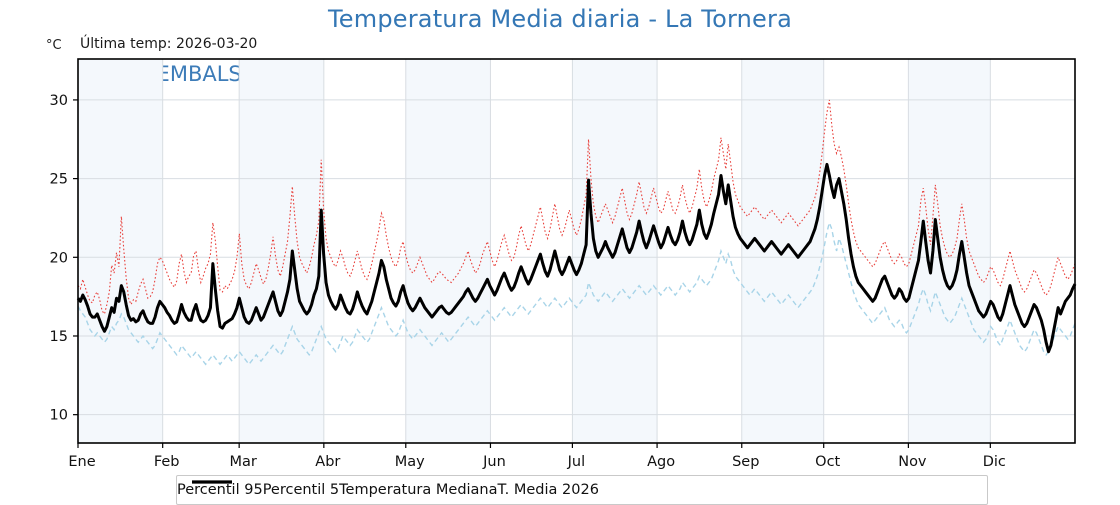 The image size is (1120, 505). Describe the element at coordinates (59, 416) in the screenshot. I see `y-tick-label: 10` at that location.